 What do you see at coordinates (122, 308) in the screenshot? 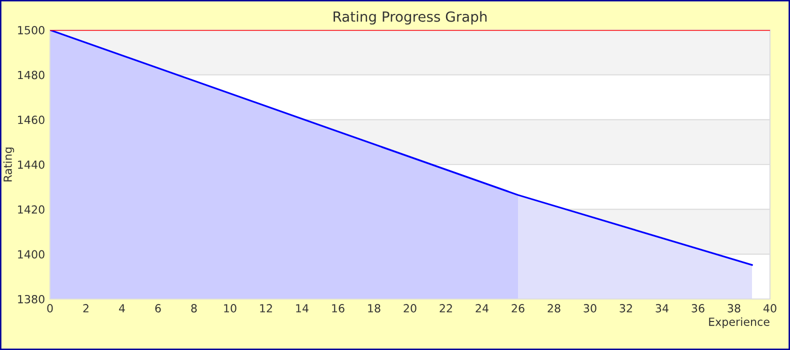
I see `x-tick-label: 4` at bounding box center [122, 308].